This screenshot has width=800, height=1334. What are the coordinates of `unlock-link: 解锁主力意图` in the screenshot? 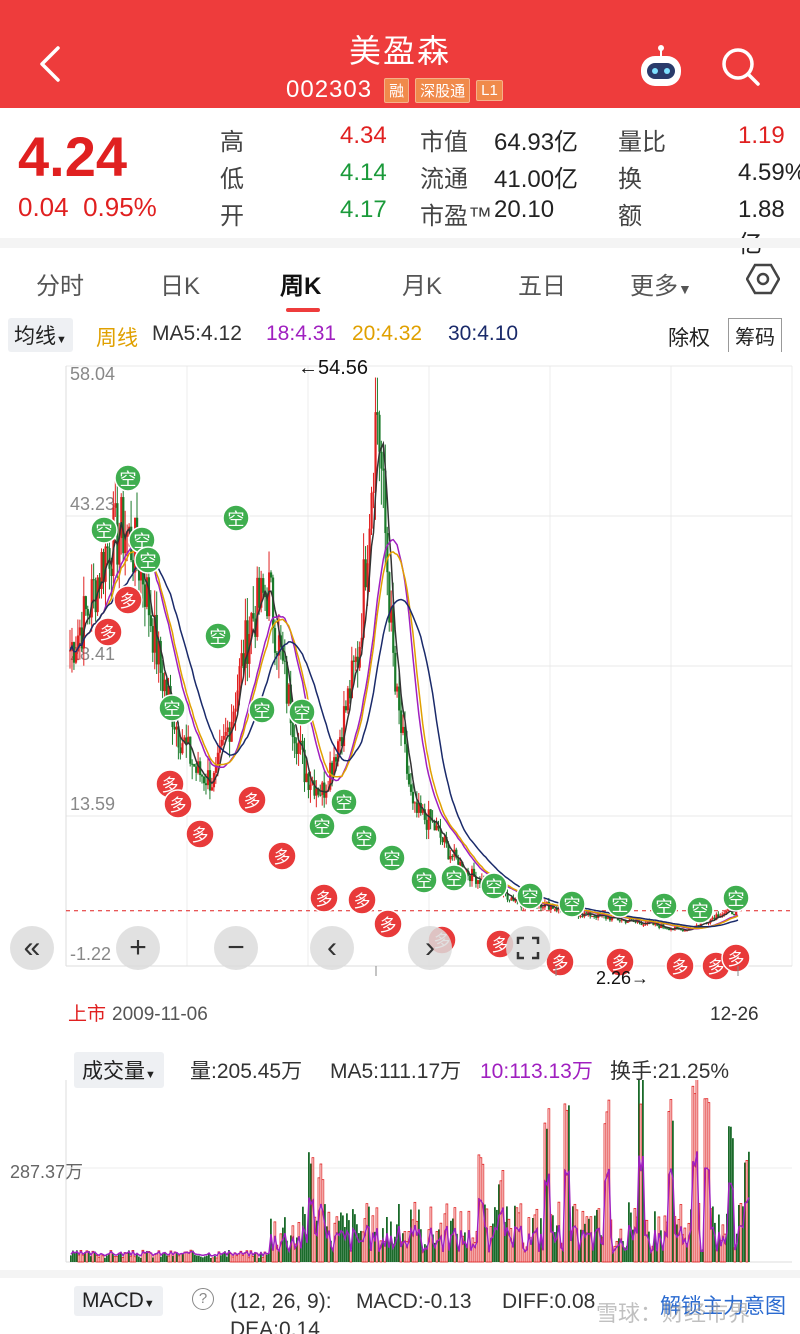 It's located at (723, 1306).